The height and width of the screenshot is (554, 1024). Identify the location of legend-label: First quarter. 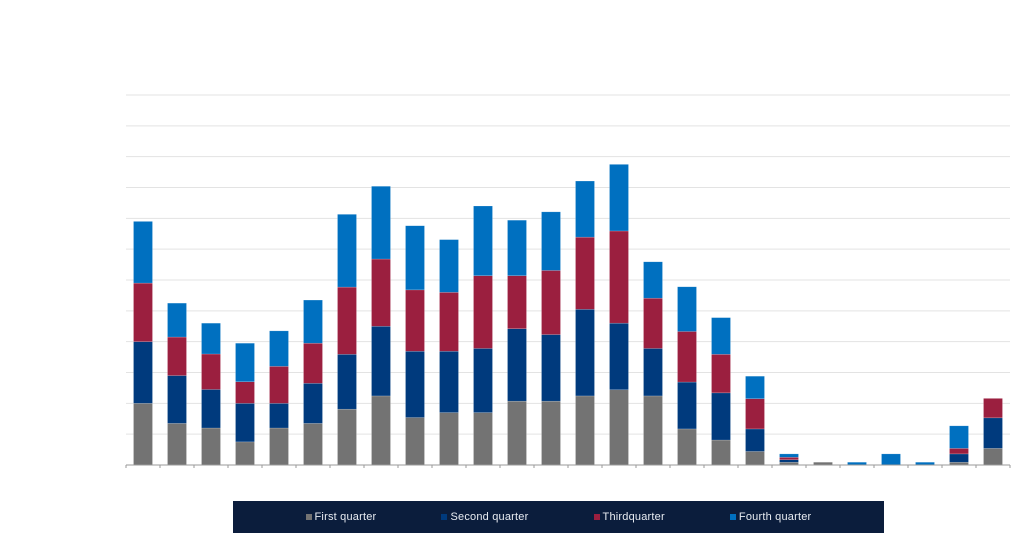
(345, 517).